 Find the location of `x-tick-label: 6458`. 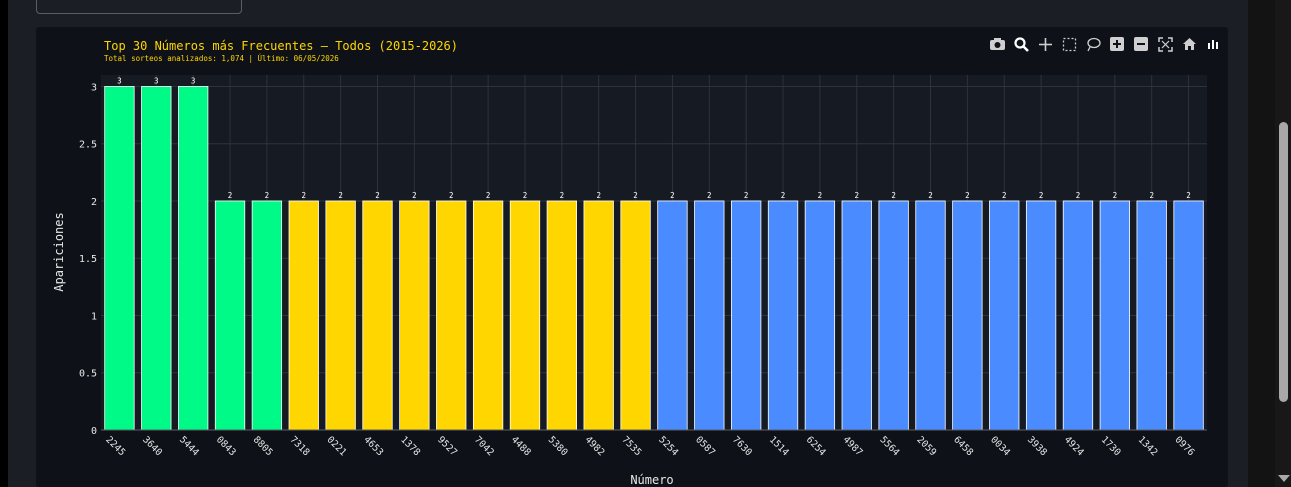

x-tick-label: 6458 is located at coordinates (963, 446).